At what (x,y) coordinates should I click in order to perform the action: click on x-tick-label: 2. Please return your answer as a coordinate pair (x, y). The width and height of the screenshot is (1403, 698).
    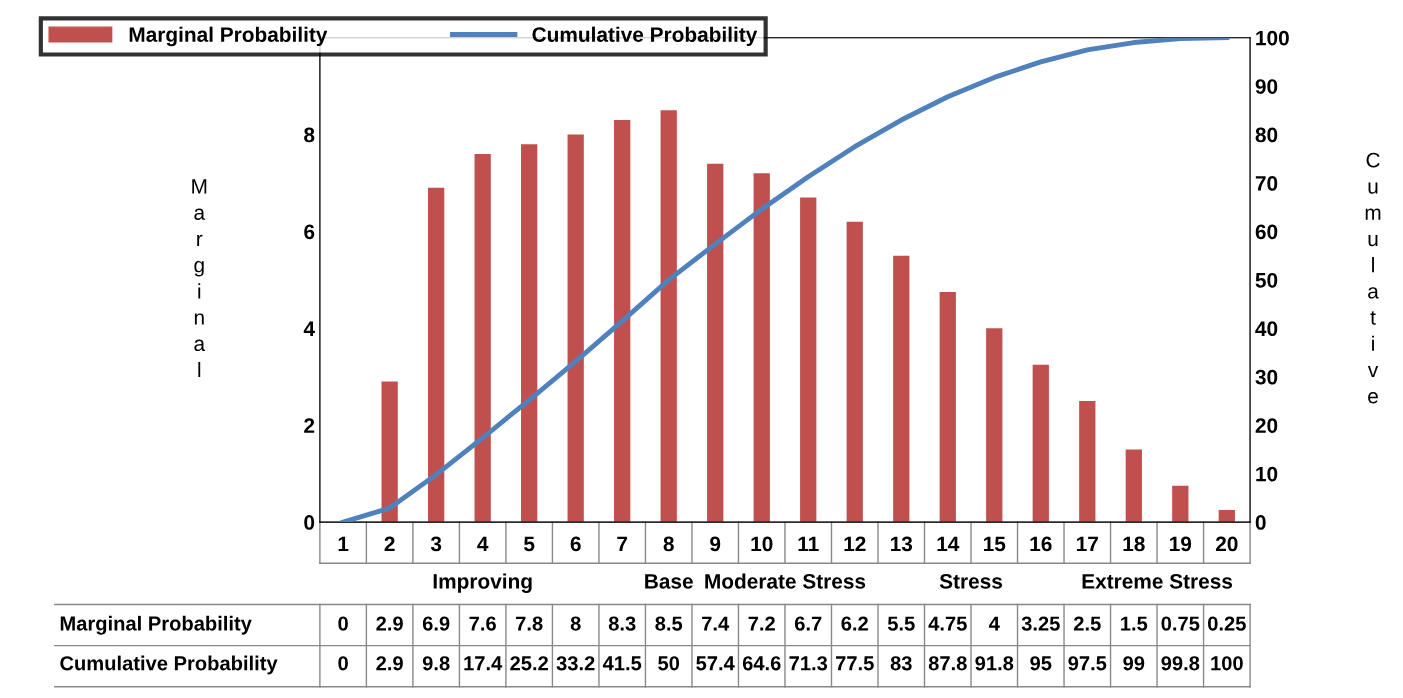
    Looking at the image, I should click on (389, 544).